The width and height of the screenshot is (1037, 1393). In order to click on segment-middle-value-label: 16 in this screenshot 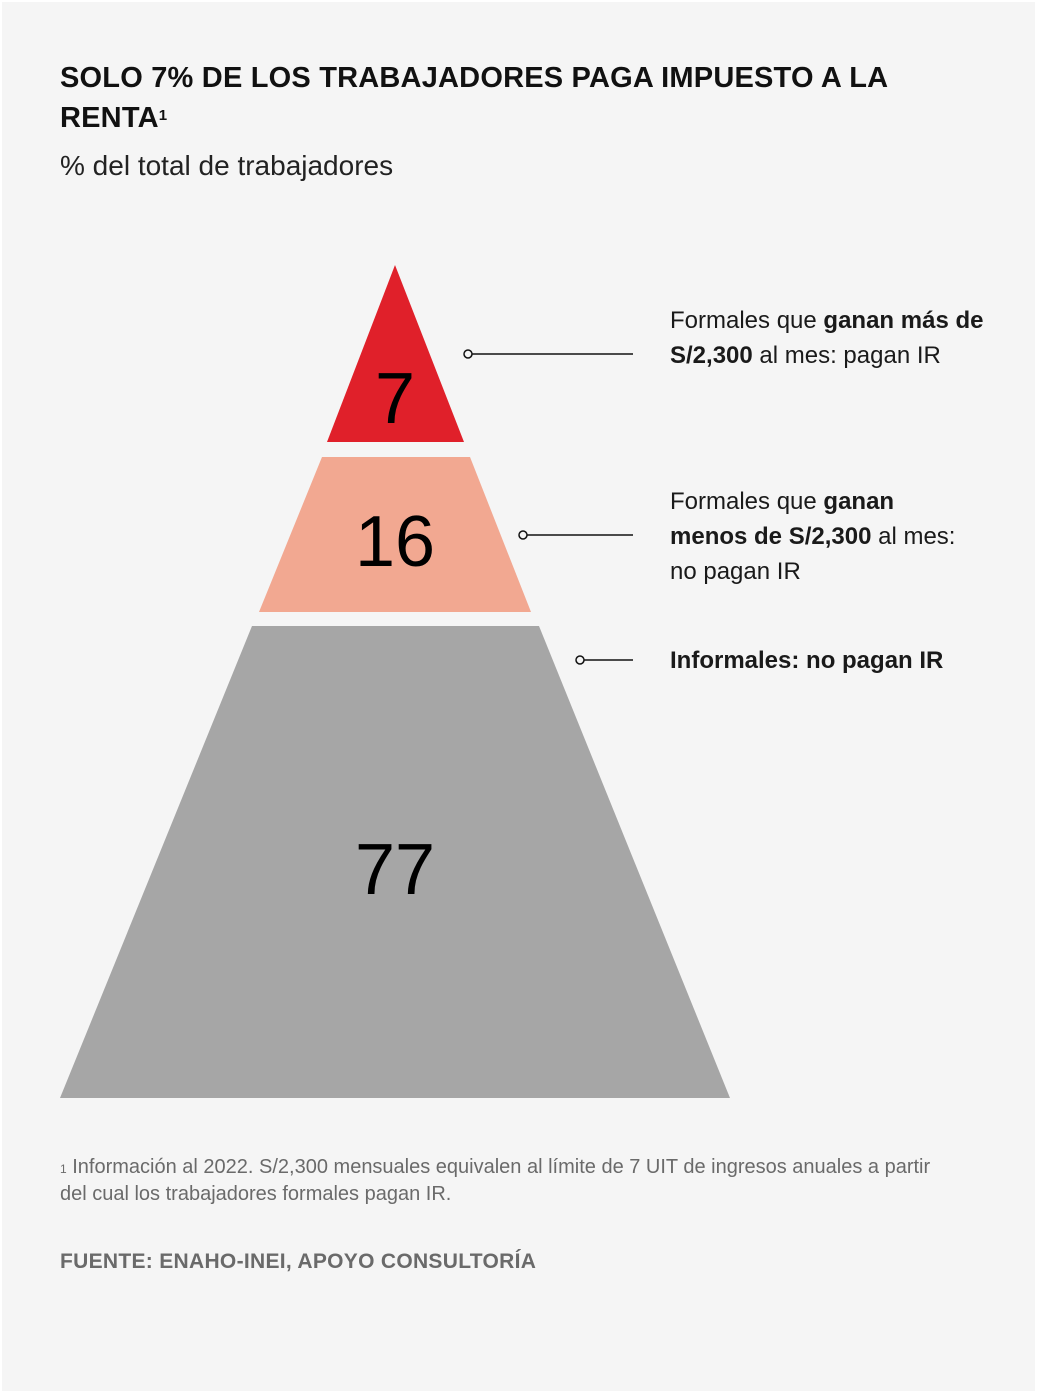, I will do `click(395, 542)`.